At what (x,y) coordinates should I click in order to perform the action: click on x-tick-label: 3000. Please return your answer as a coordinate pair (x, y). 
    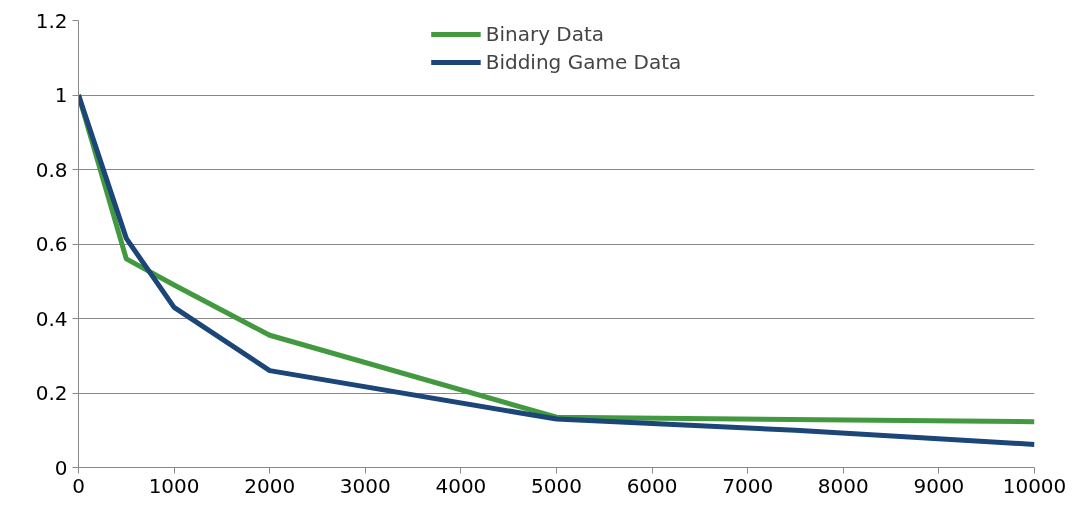
    Looking at the image, I should click on (365, 485).